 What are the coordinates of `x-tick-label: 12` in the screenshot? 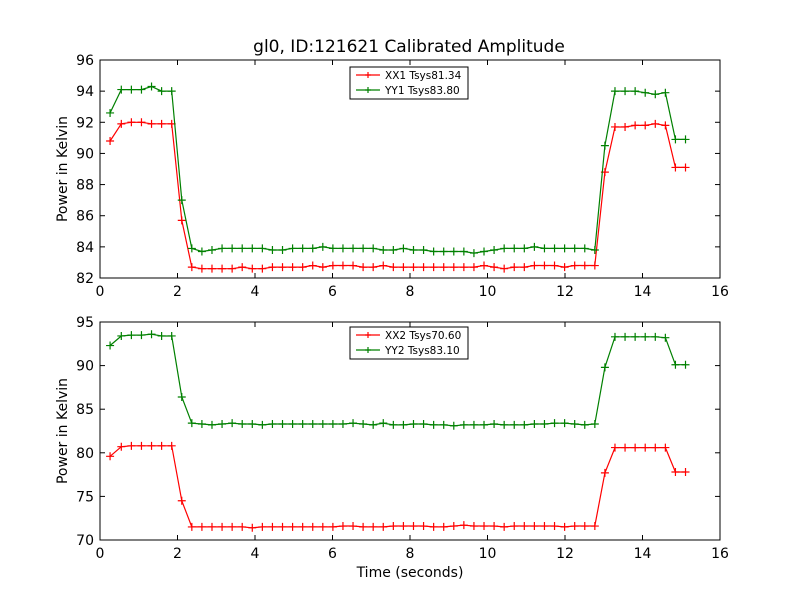 It's located at (565, 292).